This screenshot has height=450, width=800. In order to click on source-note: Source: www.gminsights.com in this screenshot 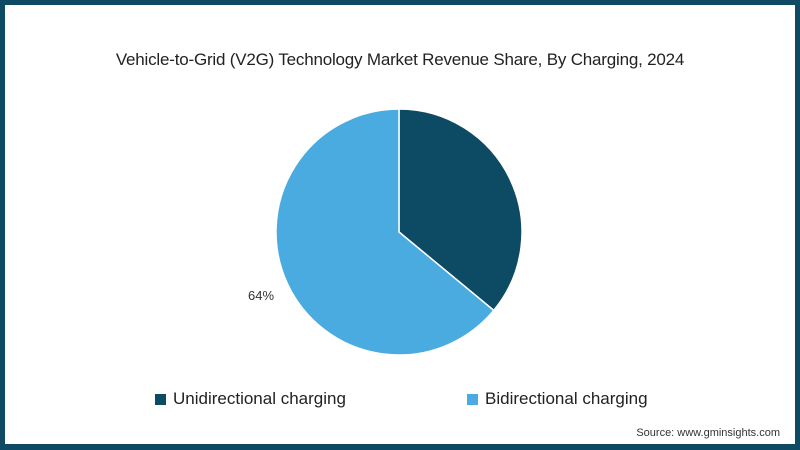, I will do `click(708, 433)`.